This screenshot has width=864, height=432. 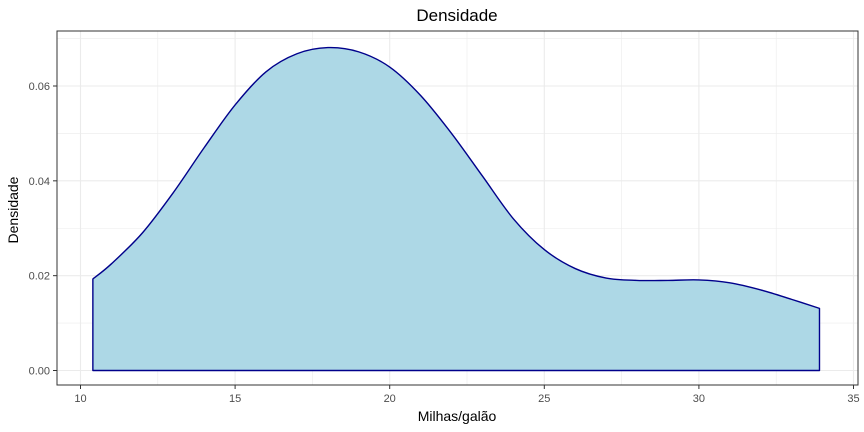 I want to click on x-tick-label: 30, so click(x=699, y=399).